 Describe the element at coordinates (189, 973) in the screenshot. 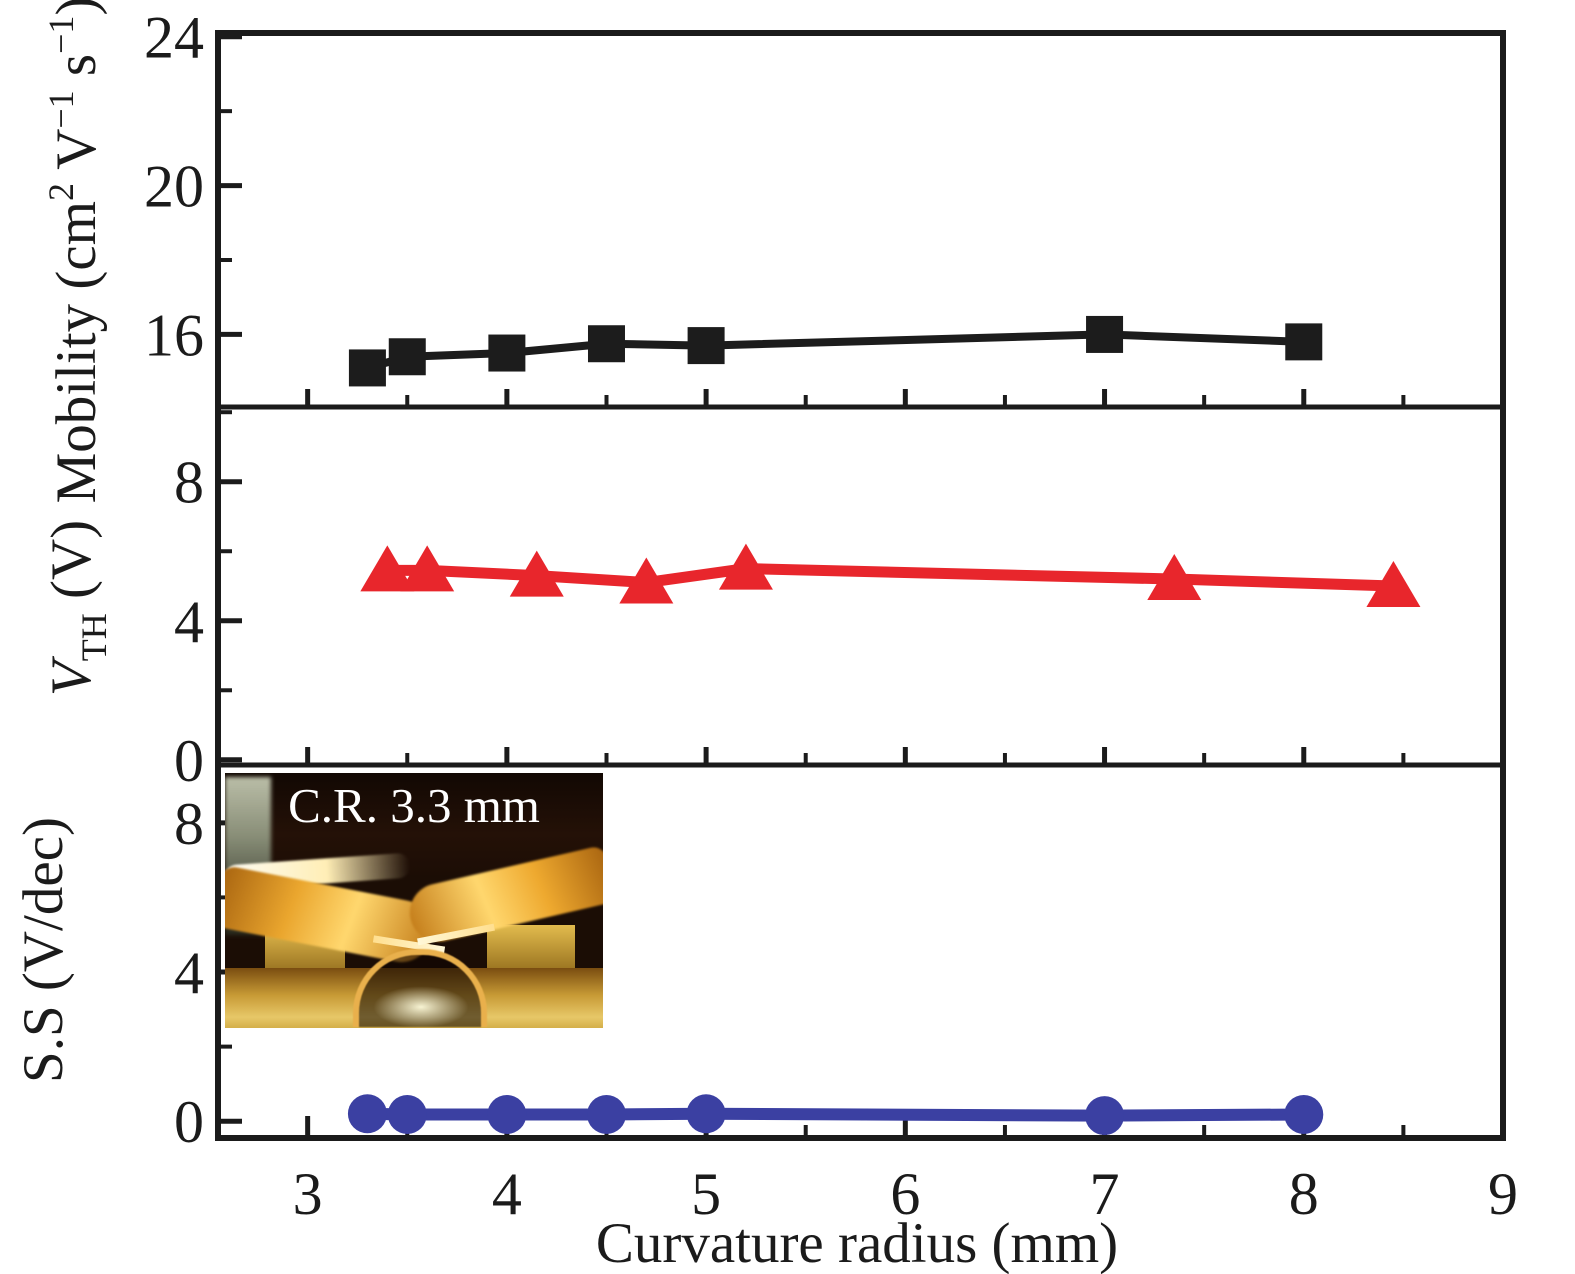

I see `y-tick-label-ss: 4` at that location.